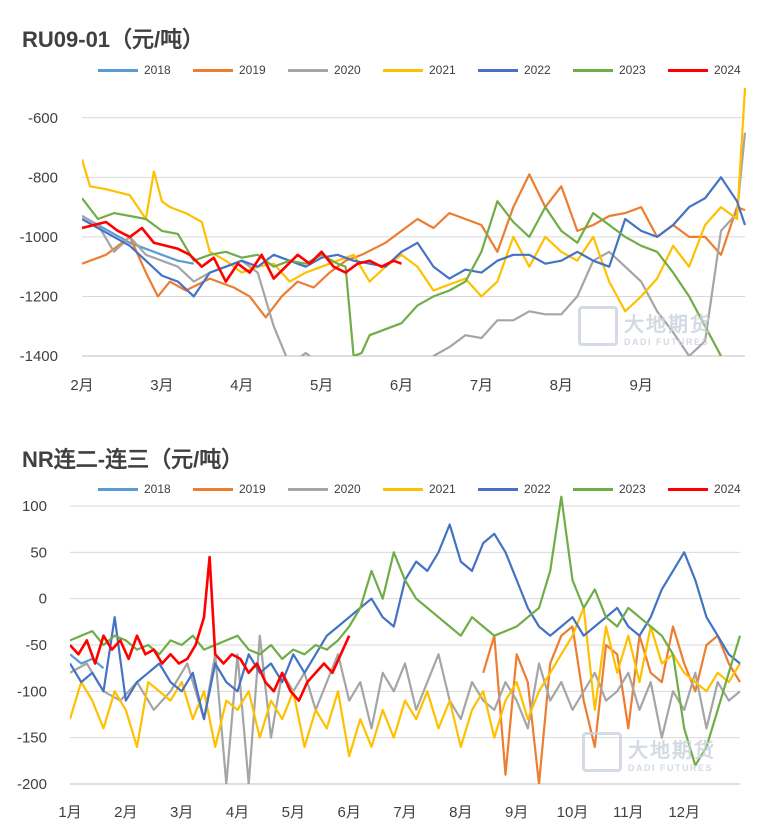 This screenshot has height=839, width=767. What do you see at coordinates (39, 296) in the screenshot?
I see `y-tick-label: -1200` at bounding box center [39, 296].